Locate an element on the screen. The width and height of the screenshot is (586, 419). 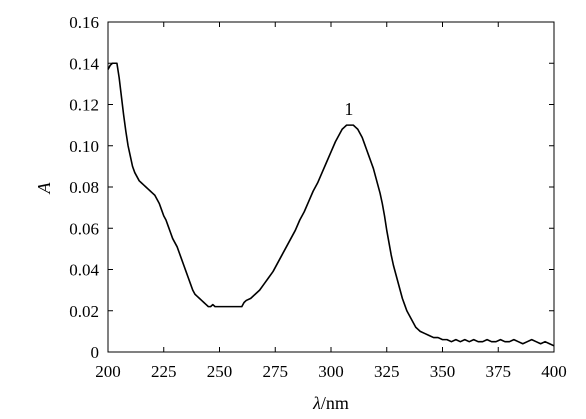
peak-label: 1 is located at coordinates (348, 109).